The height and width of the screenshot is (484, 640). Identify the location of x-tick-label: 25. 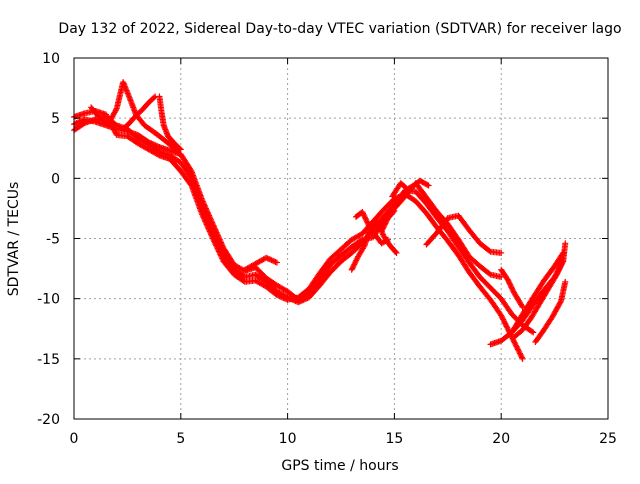
(608, 439).